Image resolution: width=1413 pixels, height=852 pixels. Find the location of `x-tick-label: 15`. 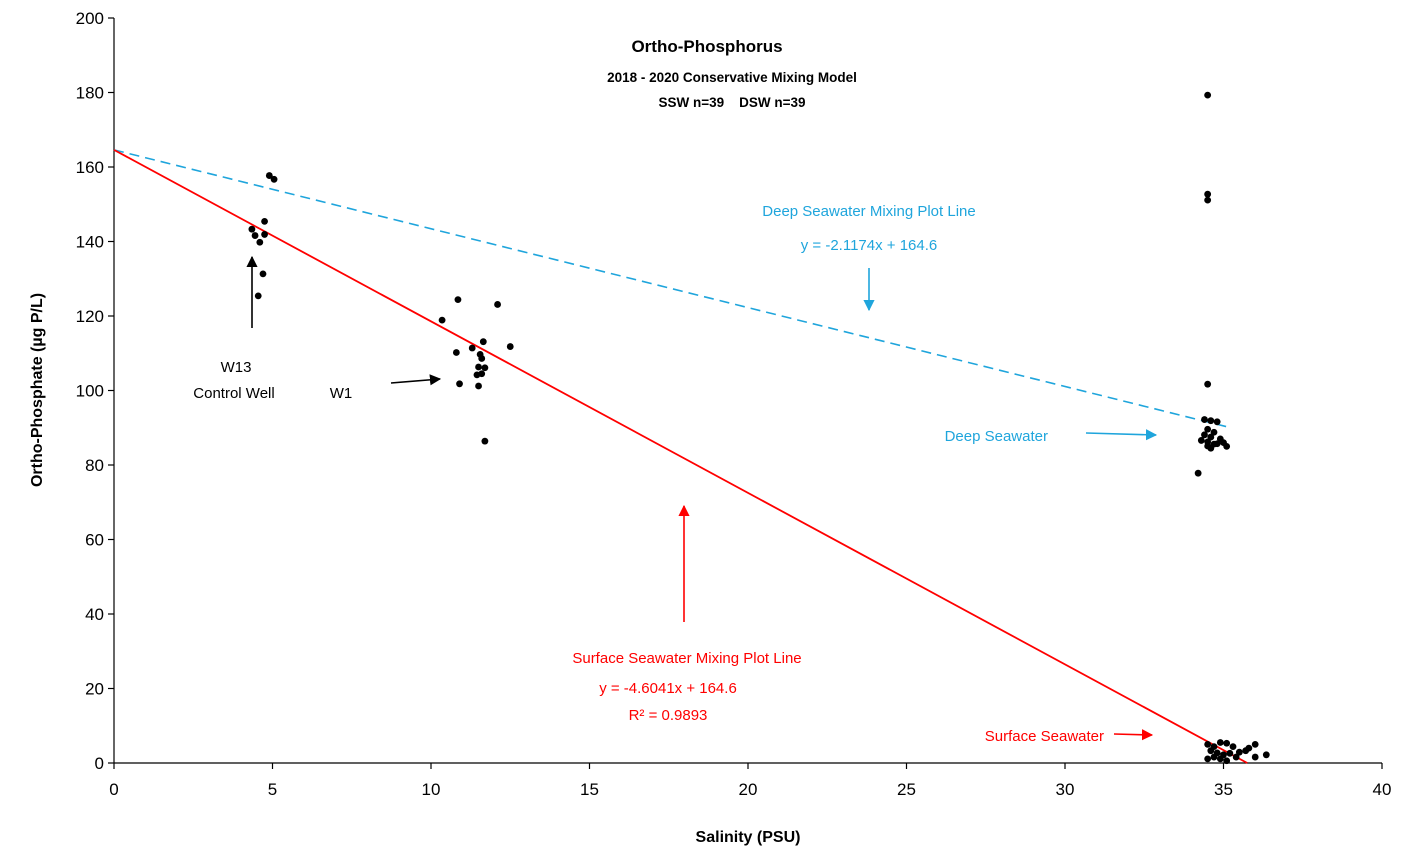

x-tick-label: 15 is located at coordinates (589, 789).